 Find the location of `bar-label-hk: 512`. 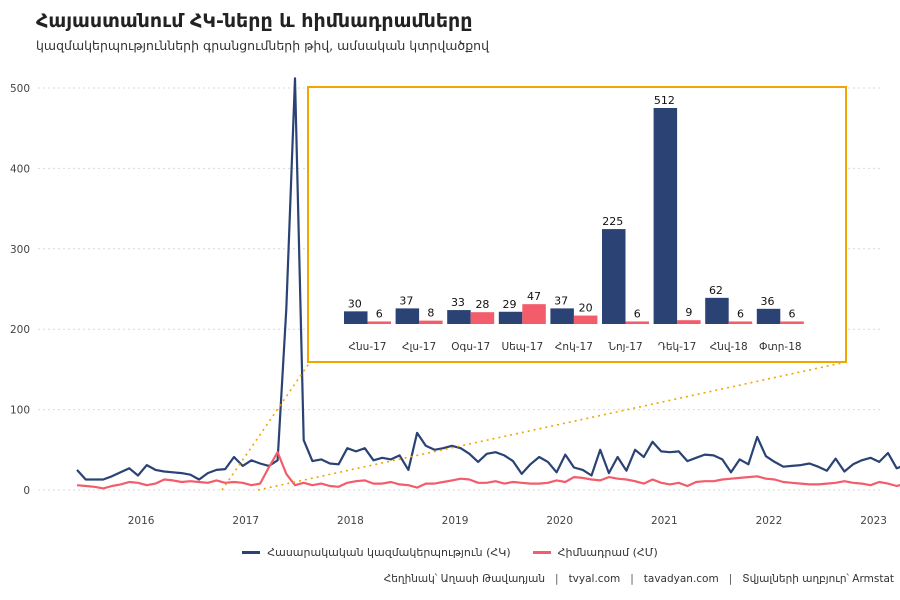

bar-label-hk: 512 is located at coordinates (664, 100).